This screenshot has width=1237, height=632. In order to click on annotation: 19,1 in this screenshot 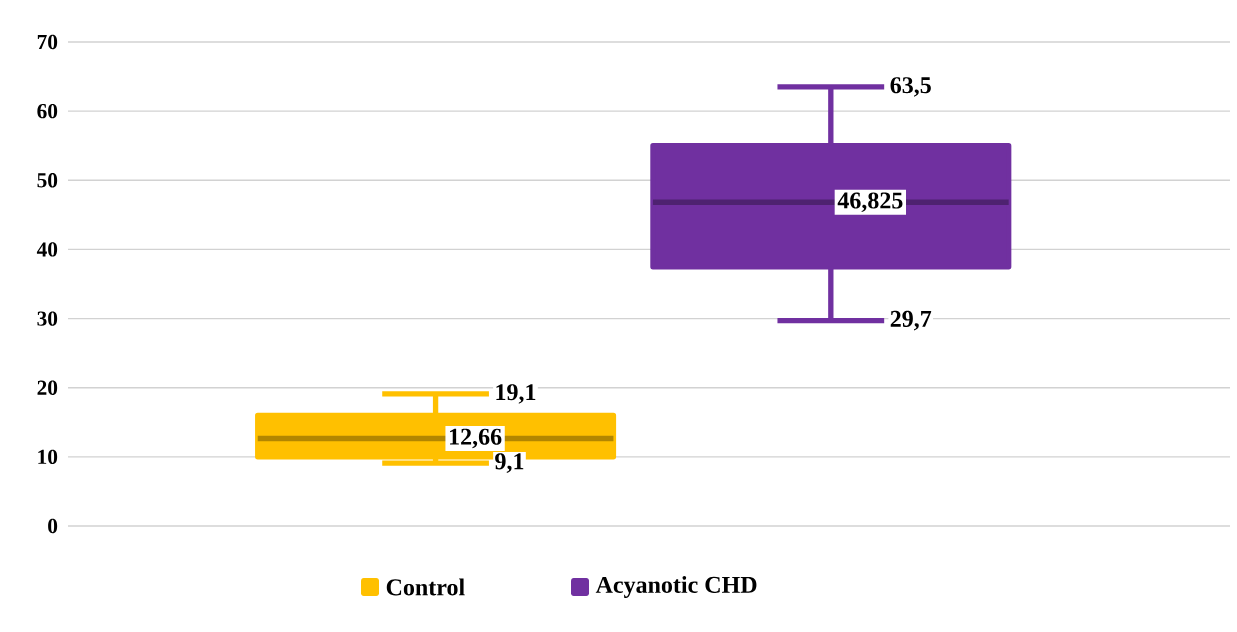, I will do `click(516, 394)`.